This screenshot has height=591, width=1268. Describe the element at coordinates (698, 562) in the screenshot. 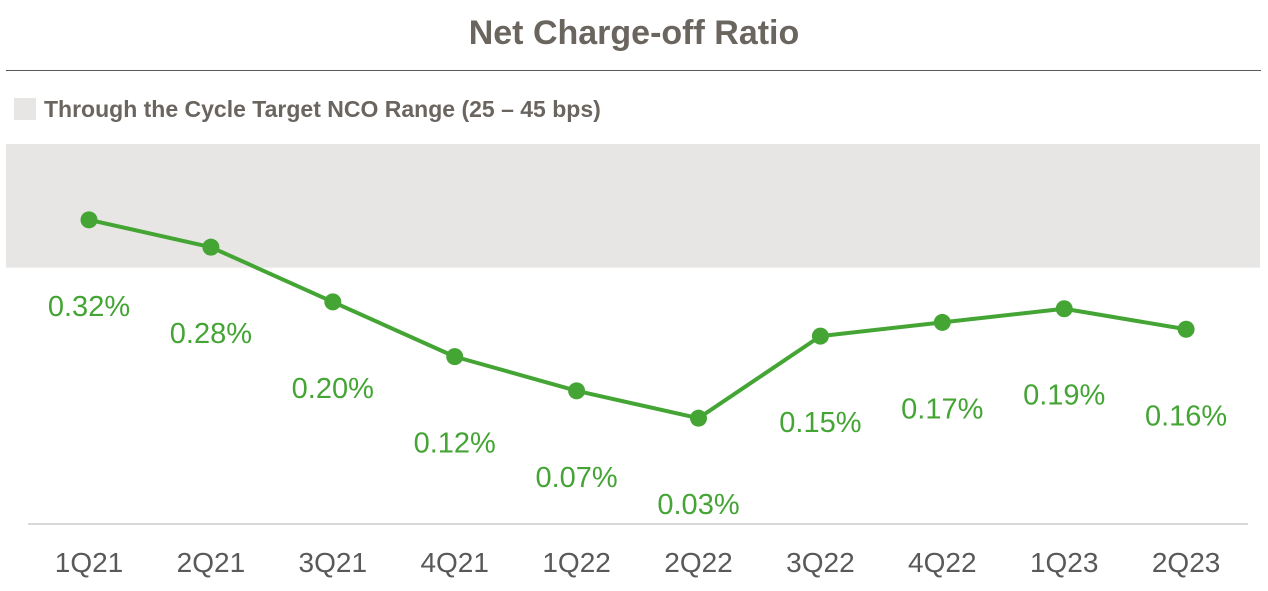

I see `x-tick-label-2q22: 2Q22` at that location.